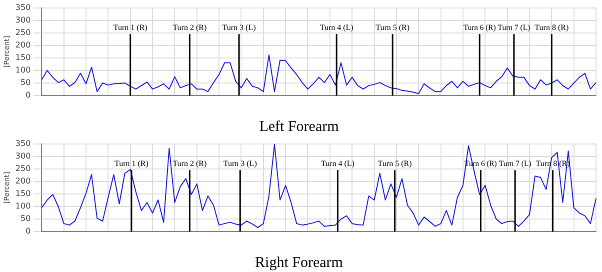 The width and height of the screenshot is (602, 272). I want to click on annotation: Turn 6 (R), so click(479, 27).